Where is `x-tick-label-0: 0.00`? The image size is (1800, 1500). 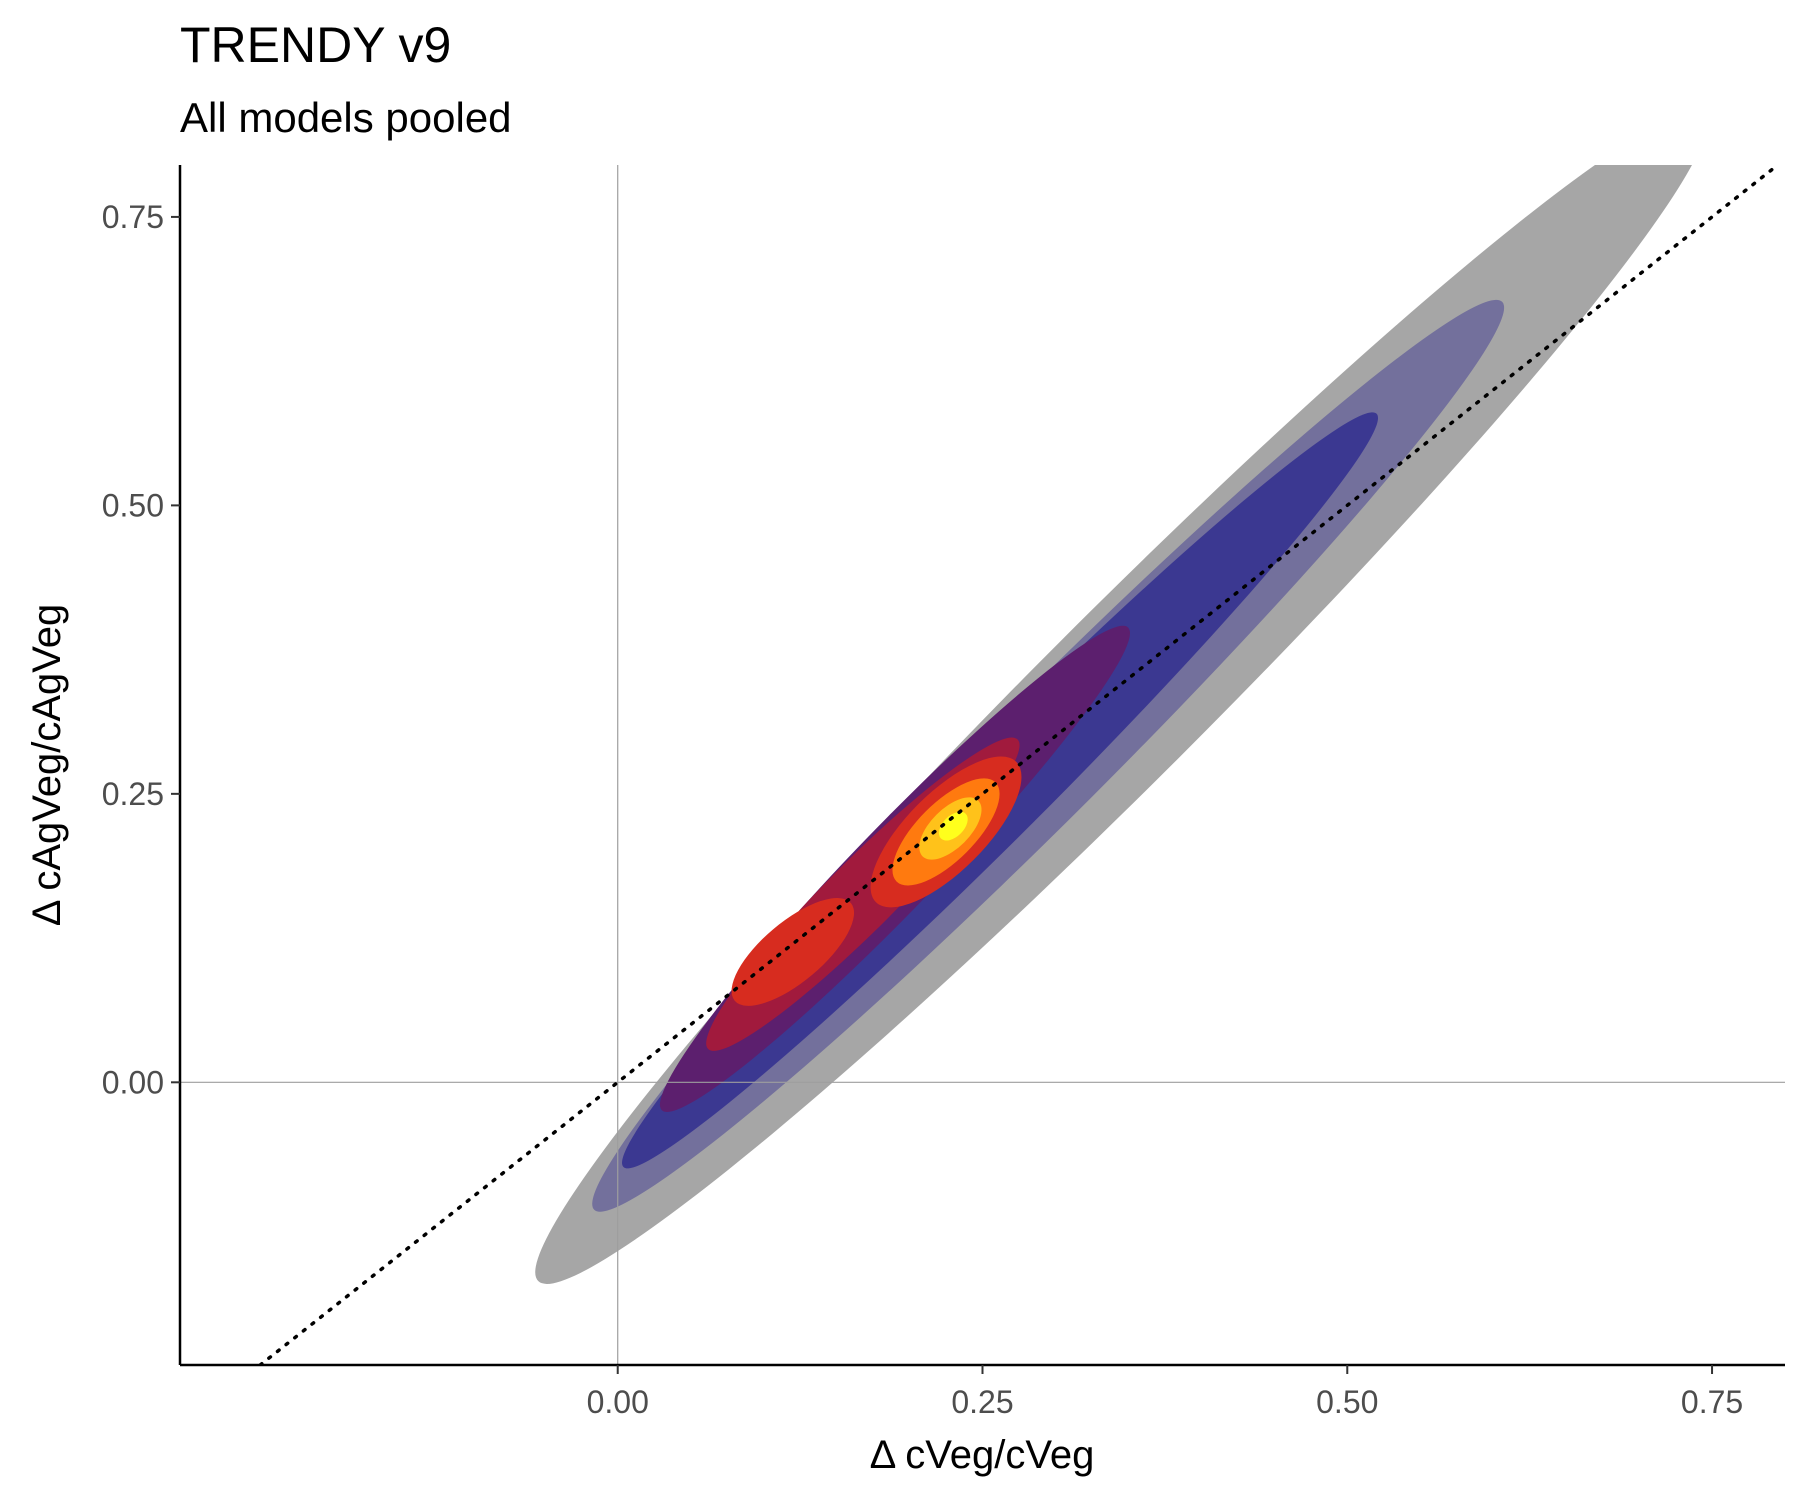
x-tick-label-0: 0.00 is located at coordinates (618, 1402).